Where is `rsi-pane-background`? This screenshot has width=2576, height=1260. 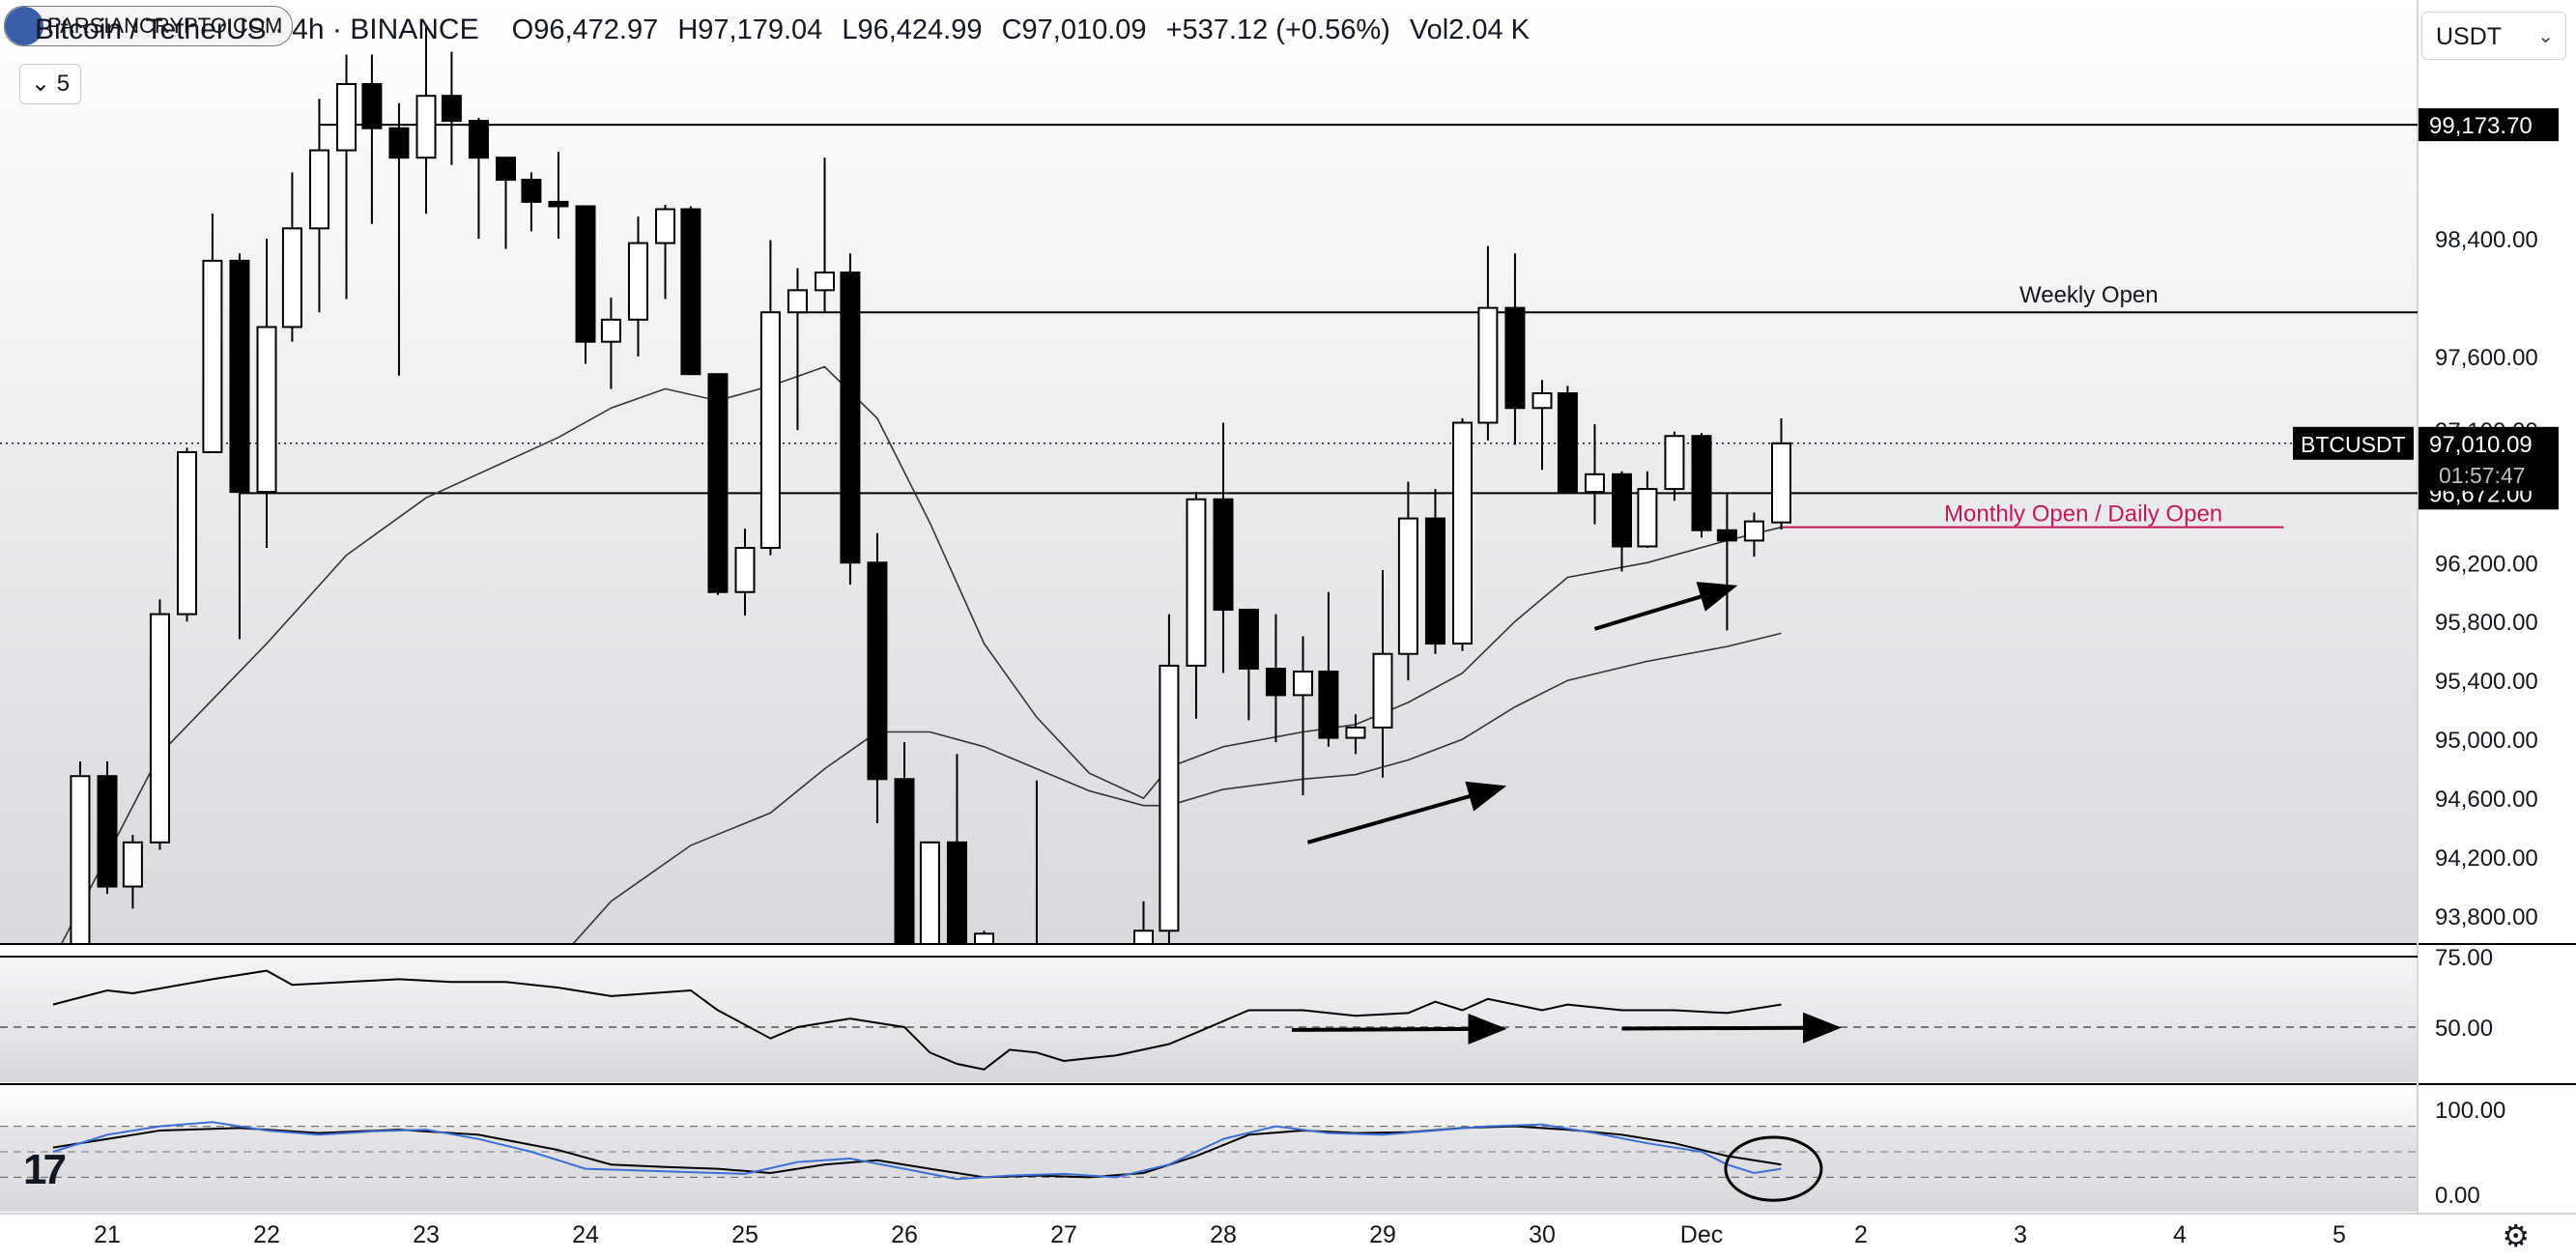 rsi-pane-background is located at coordinates (1209, 1015).